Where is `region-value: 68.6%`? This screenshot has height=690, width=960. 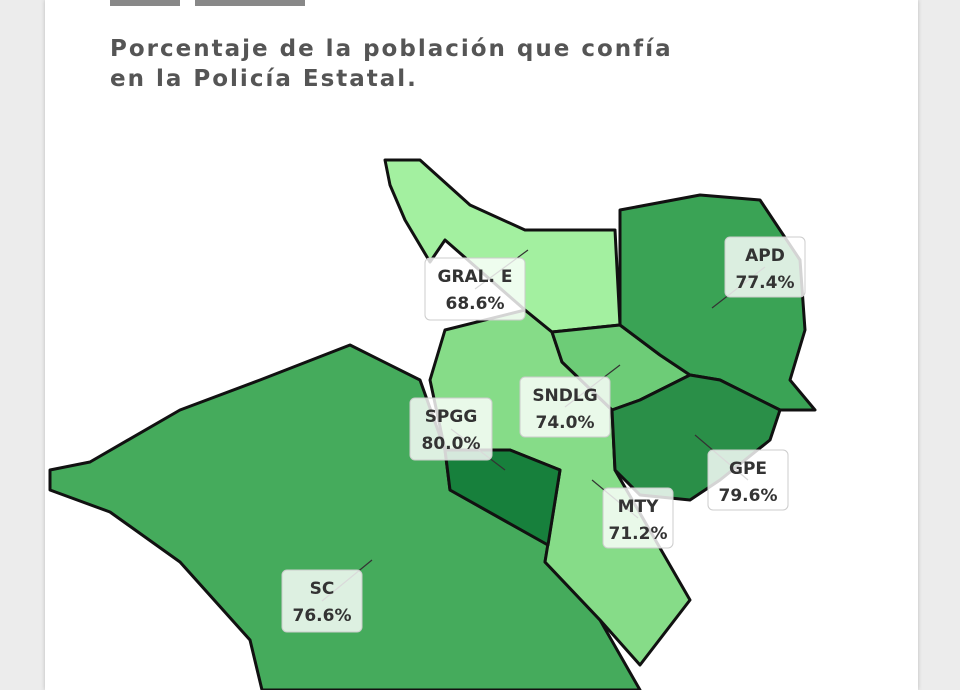
region-value: 68.6% is located at coordinates (475, 304).